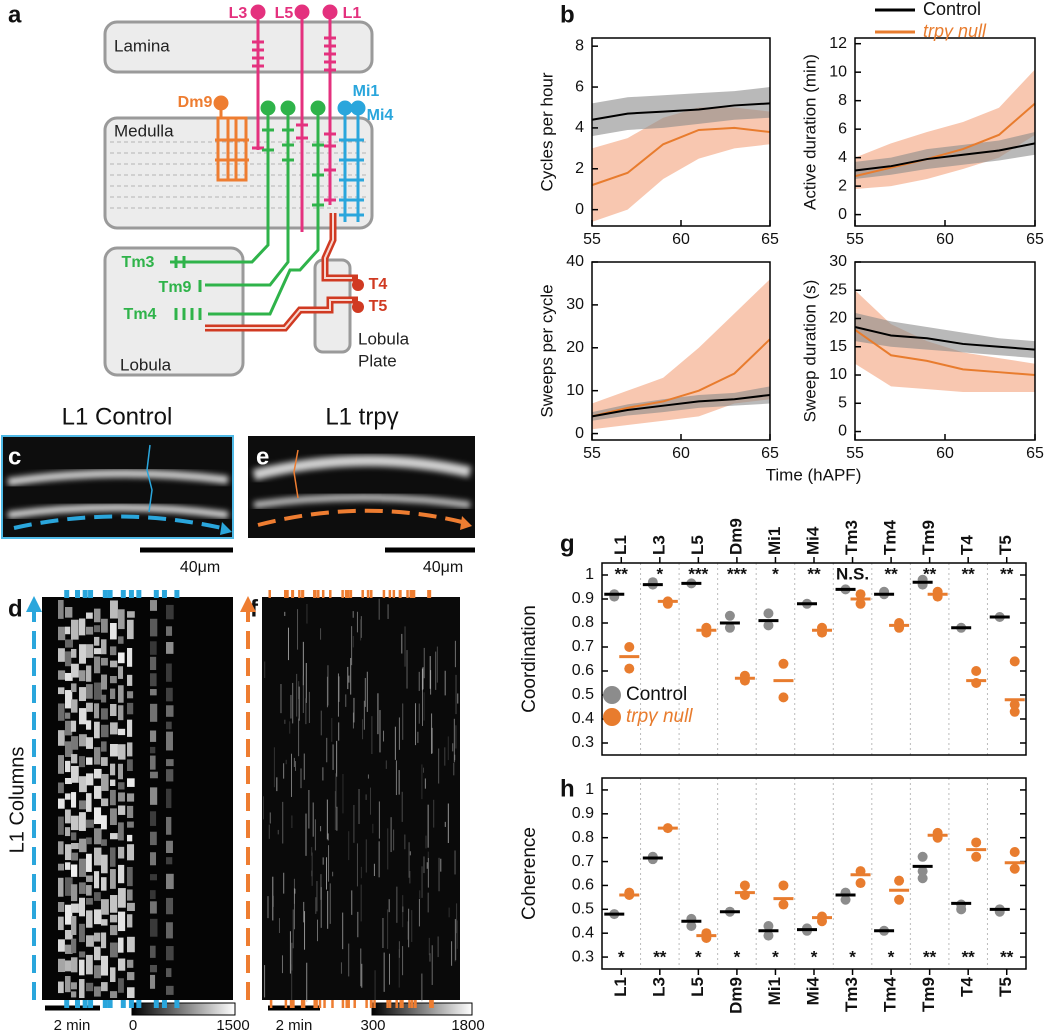  I want to click on mi-neurons, so click(351, 161).